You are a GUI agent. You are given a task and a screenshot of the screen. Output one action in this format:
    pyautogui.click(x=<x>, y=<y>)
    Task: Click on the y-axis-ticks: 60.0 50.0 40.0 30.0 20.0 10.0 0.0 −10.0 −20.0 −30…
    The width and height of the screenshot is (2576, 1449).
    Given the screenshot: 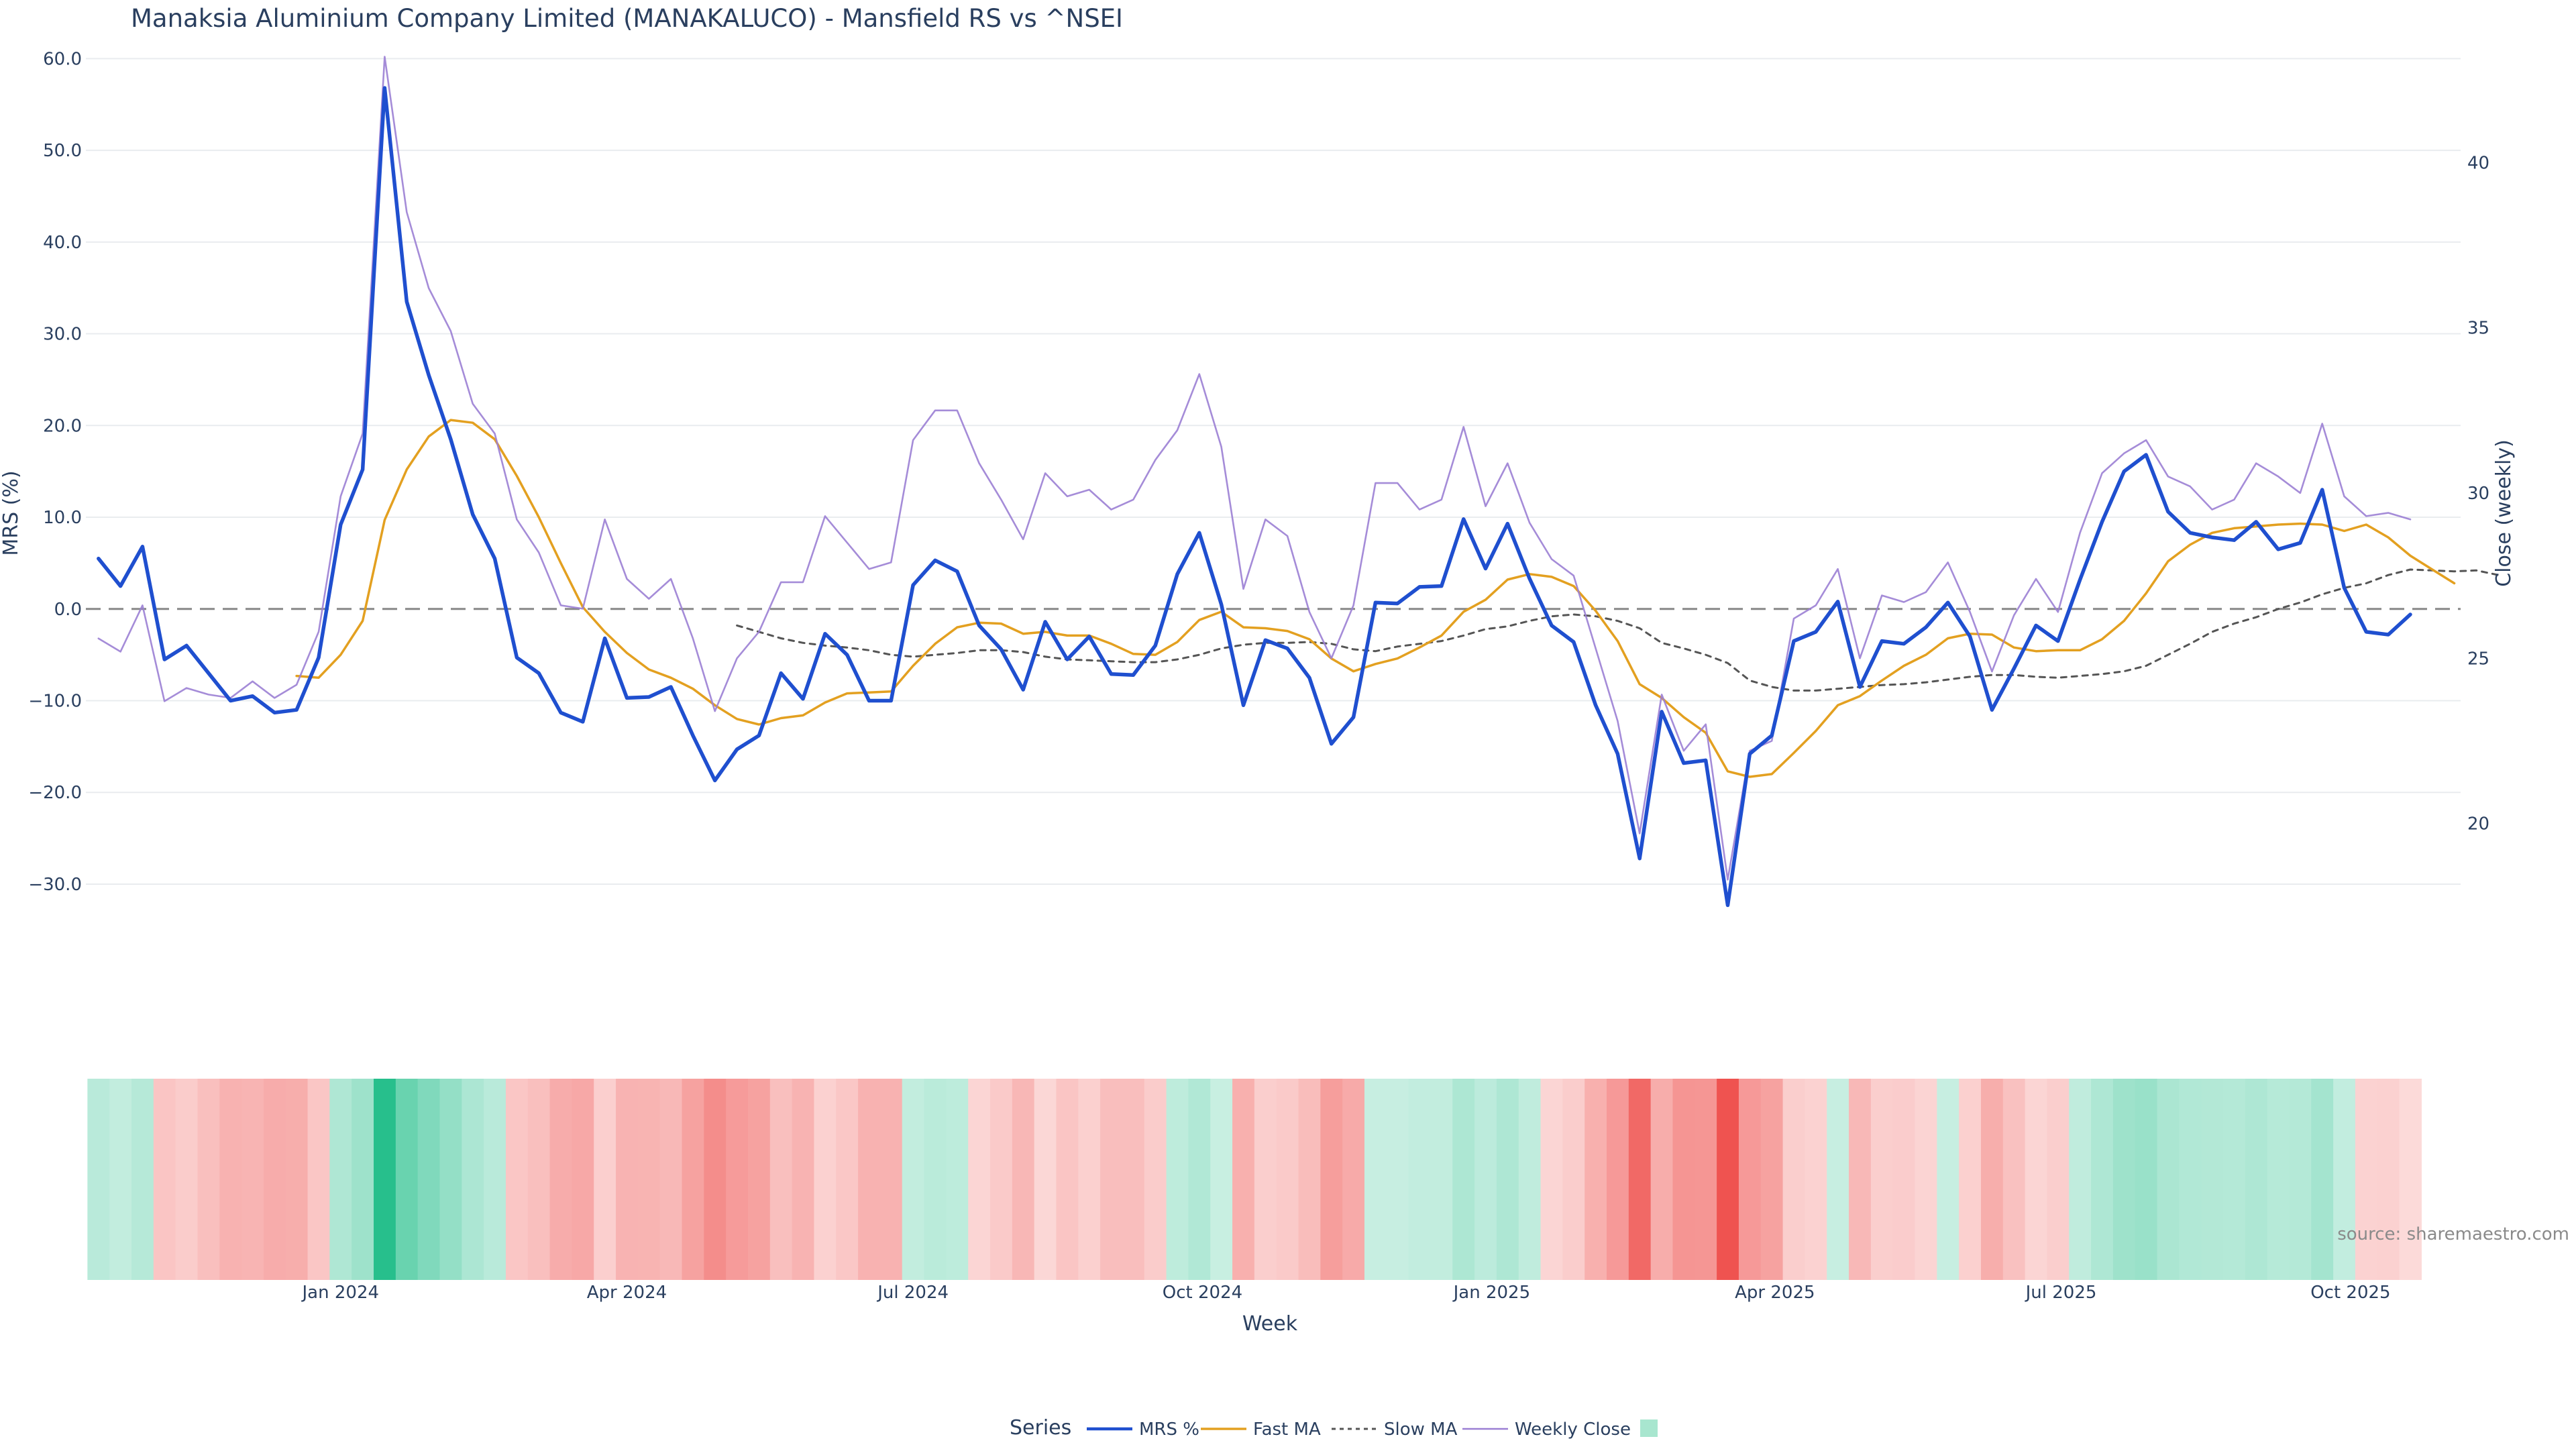 What is the action you would take?
    pyautogui.click(x=55, y=472)
    